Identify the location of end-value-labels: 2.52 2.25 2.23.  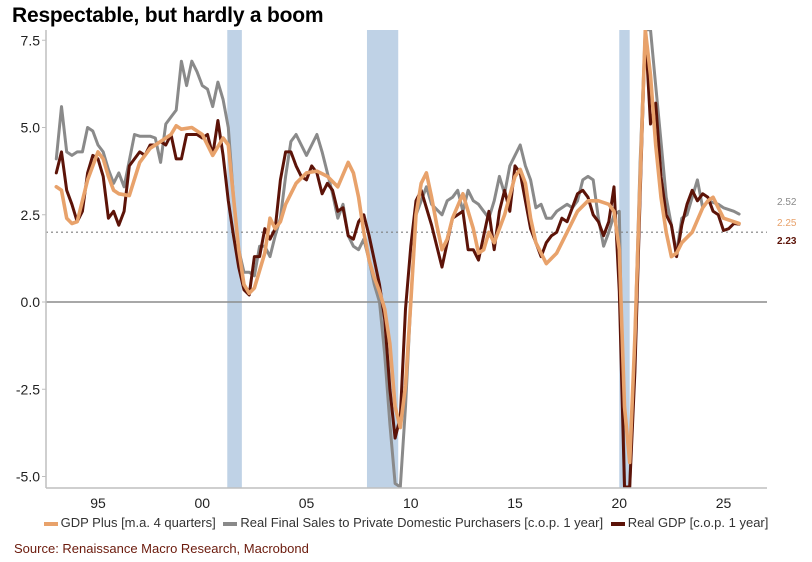
(787, 222).